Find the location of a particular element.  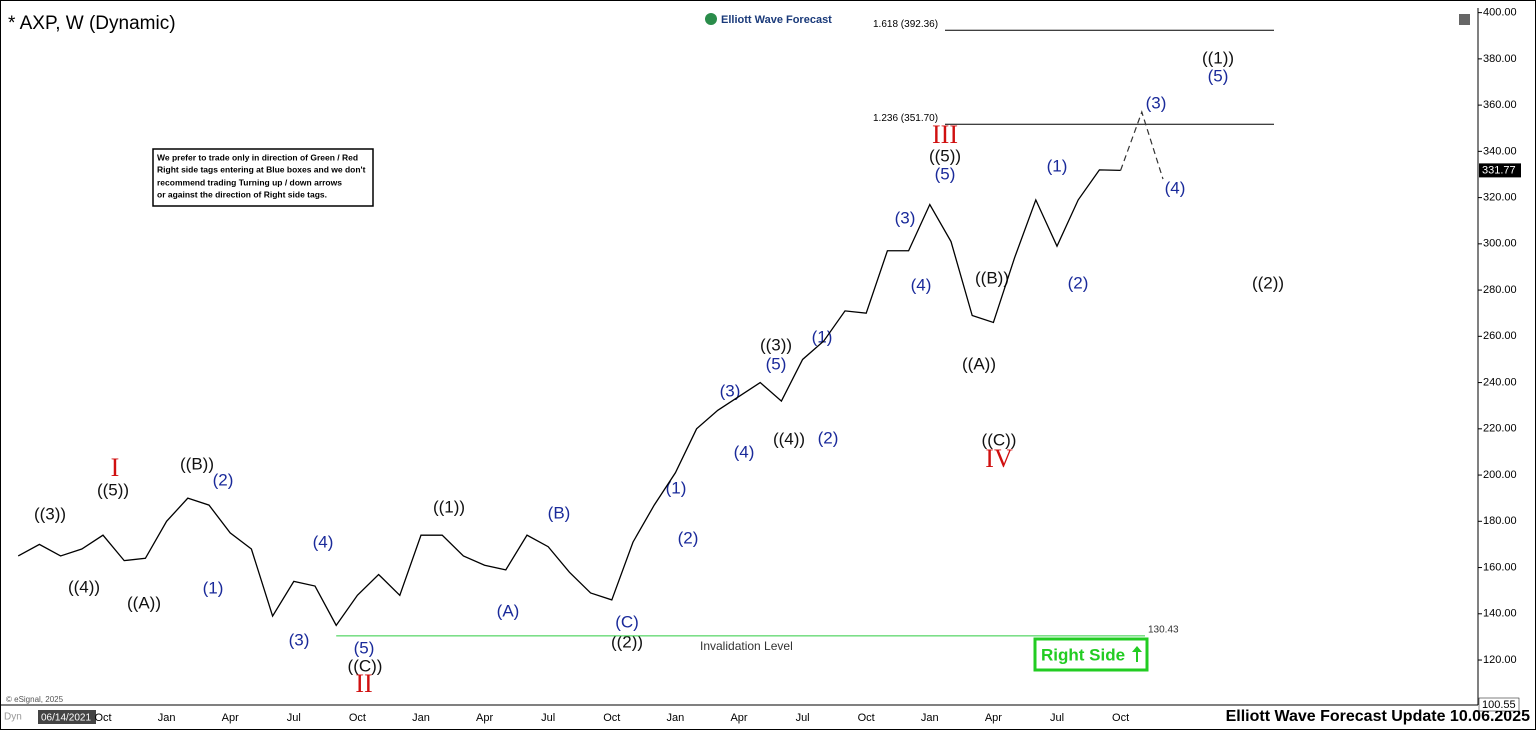

chart-title: * AXP, W (Dynamic) is located at coordinates (92, 23).